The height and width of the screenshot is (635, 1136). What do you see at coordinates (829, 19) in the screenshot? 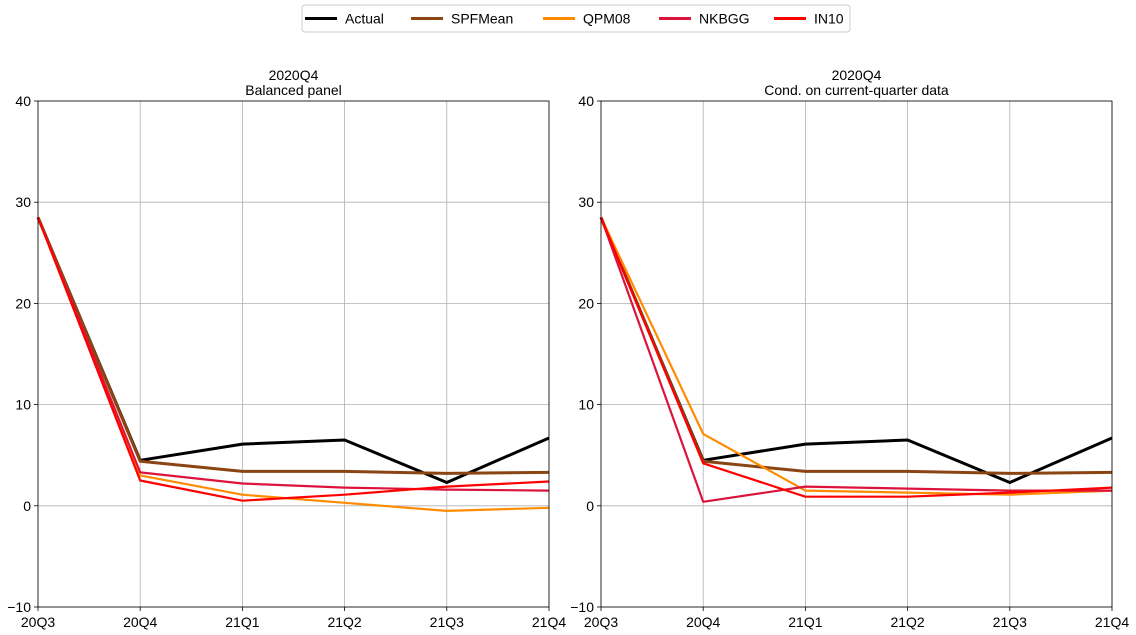
I see `legend-label: IN10` at bounding box center [829, 19].